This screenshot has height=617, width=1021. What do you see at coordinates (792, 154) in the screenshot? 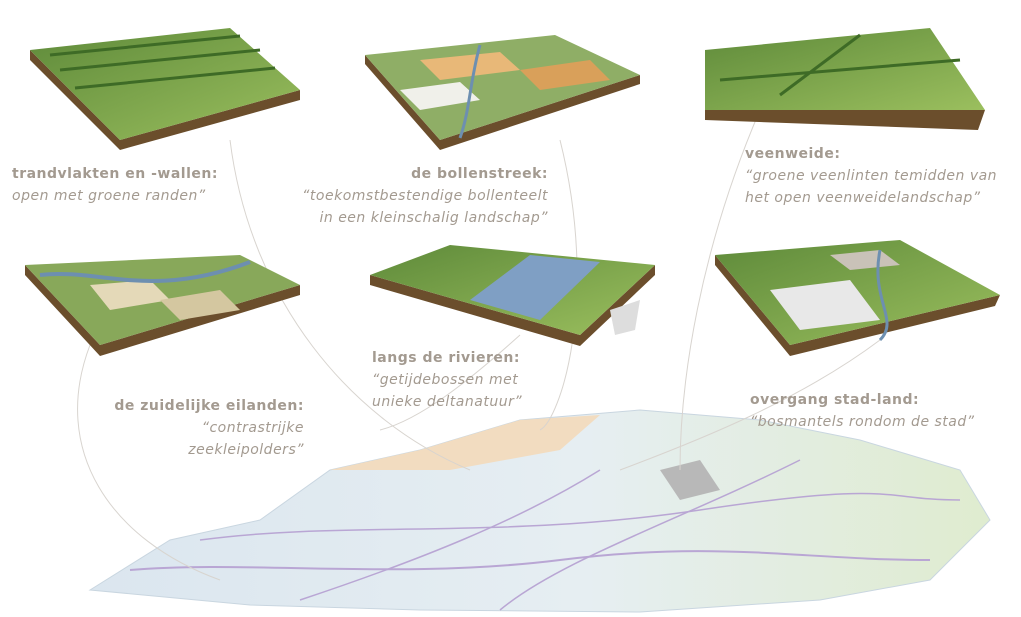
I see `panel-title: veenweide:` at bounding box center [792, 154].